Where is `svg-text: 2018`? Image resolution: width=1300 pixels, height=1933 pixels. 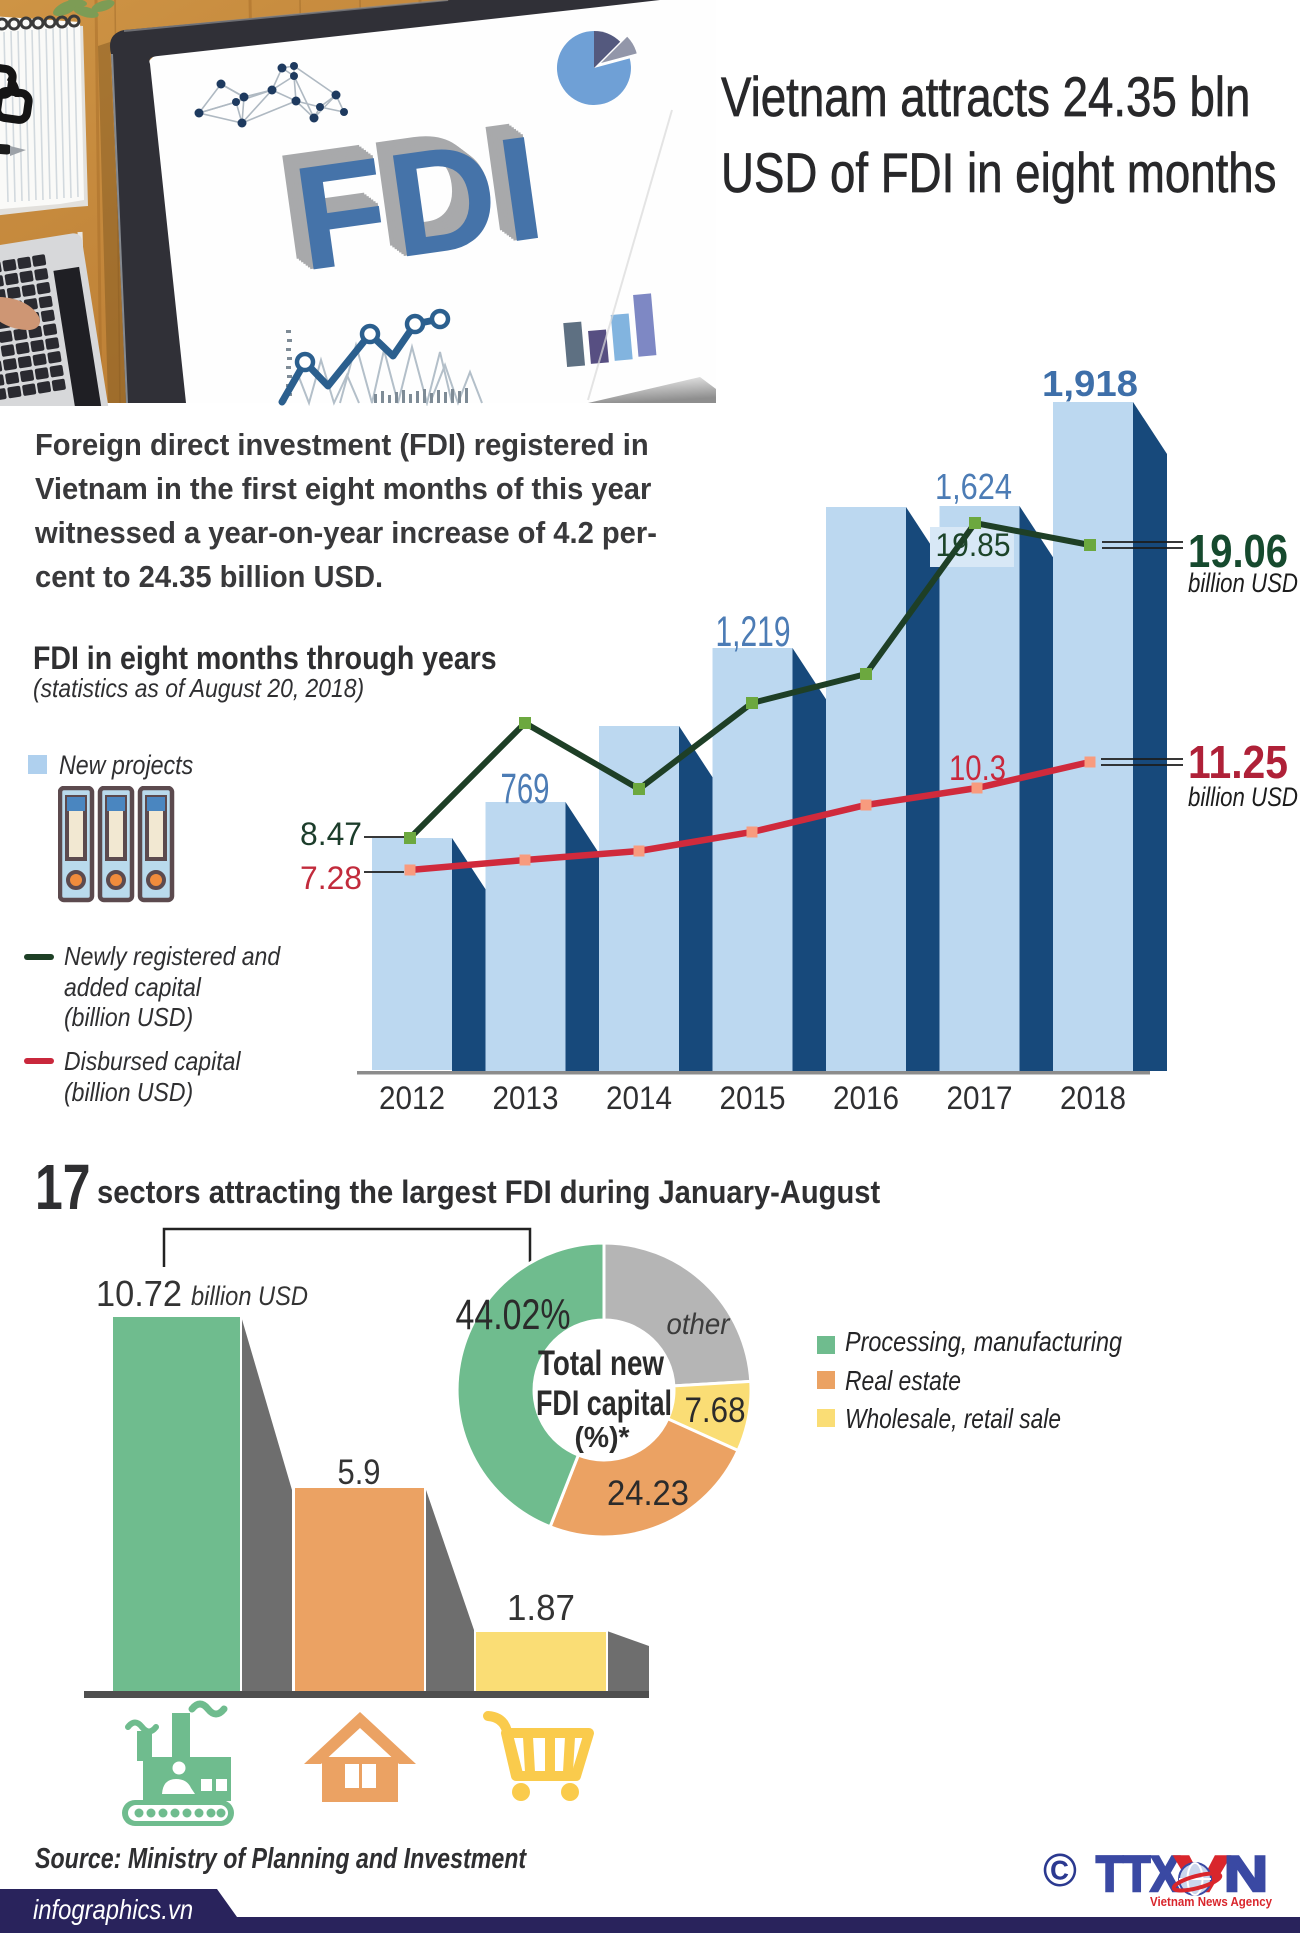 svg-text: 2018 is located at coordinates (1093, 1098).